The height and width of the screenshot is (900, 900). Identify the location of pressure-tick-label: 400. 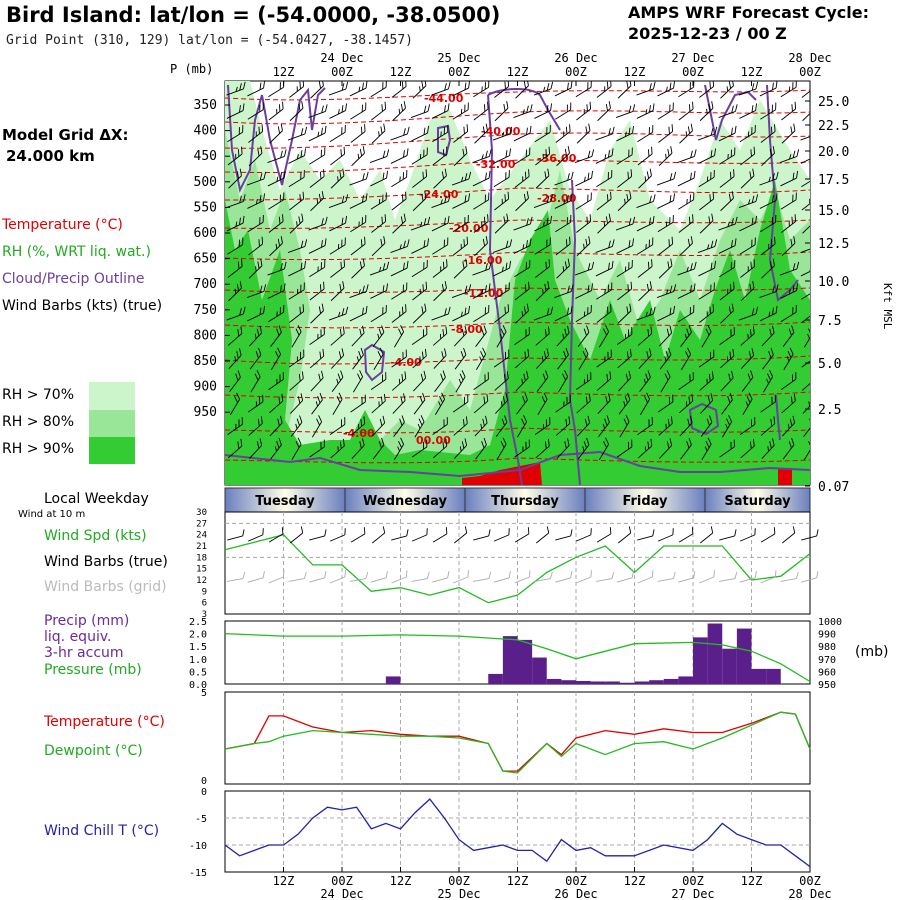
(205, 131).